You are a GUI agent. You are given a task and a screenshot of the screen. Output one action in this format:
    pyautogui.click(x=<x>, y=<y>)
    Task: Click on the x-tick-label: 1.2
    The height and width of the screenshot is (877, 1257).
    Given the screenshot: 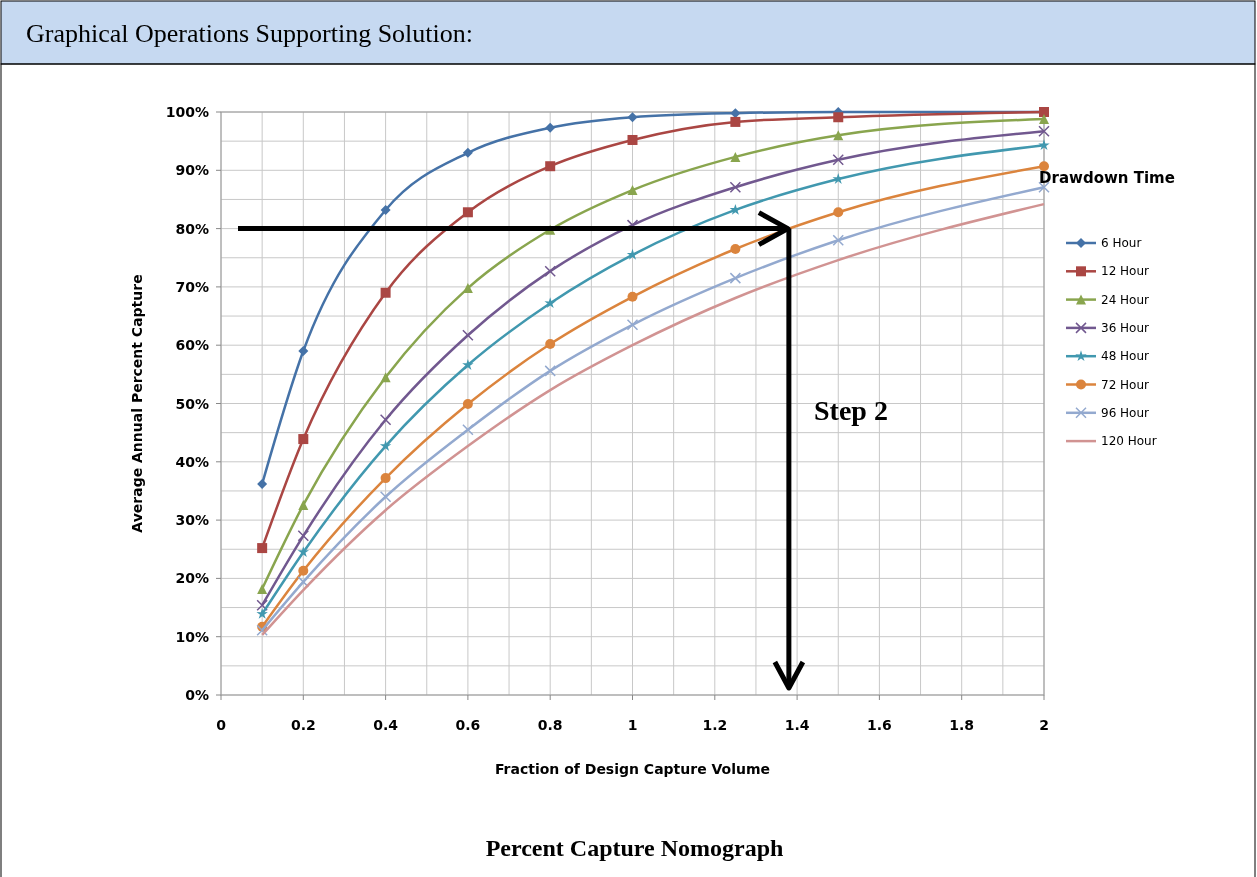 What is the action you would take?
    pyautogui.click(x=715, y=725)
    